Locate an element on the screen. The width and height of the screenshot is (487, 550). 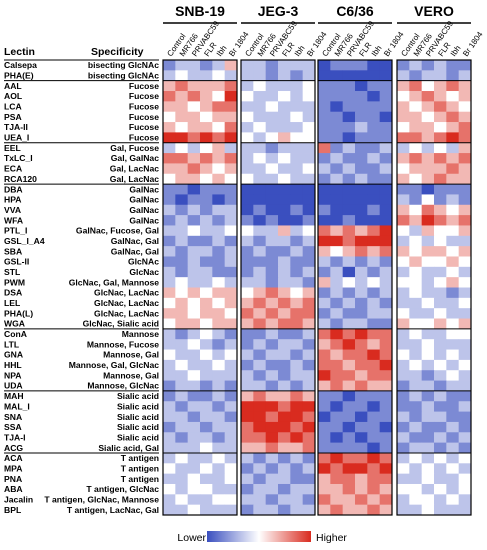
legend-gradient-bar is located at coordinates (259, 536).